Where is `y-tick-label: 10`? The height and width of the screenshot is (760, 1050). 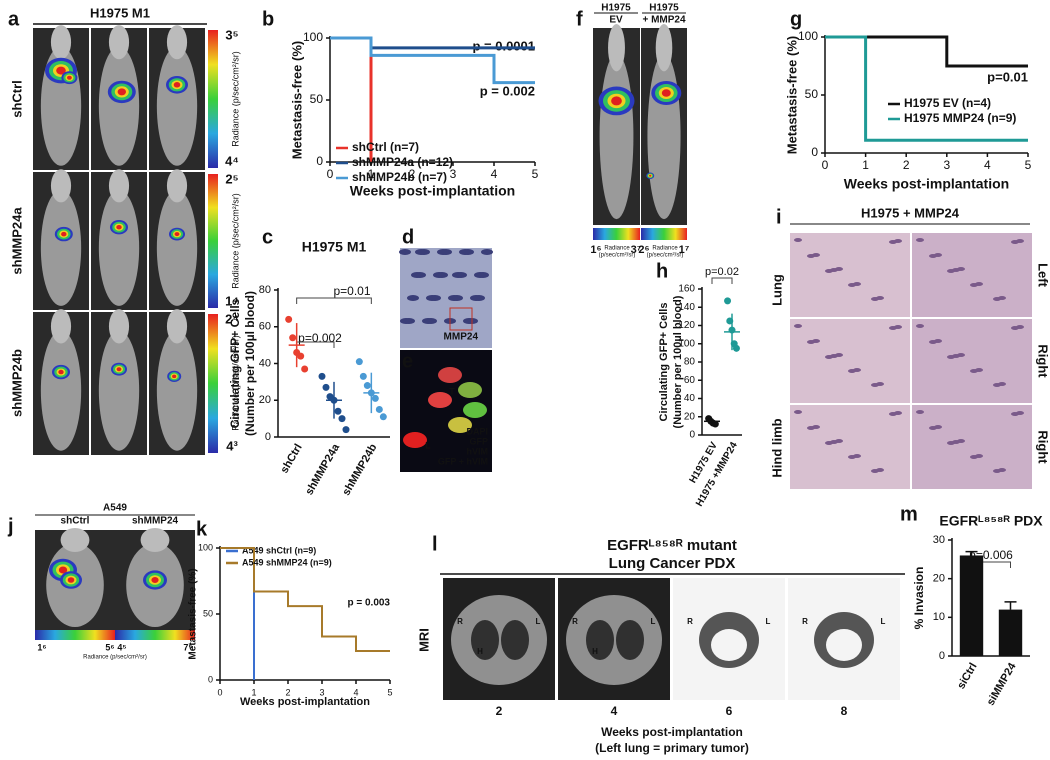
y-tick-label: 10 is located at coordinates (939, 617).